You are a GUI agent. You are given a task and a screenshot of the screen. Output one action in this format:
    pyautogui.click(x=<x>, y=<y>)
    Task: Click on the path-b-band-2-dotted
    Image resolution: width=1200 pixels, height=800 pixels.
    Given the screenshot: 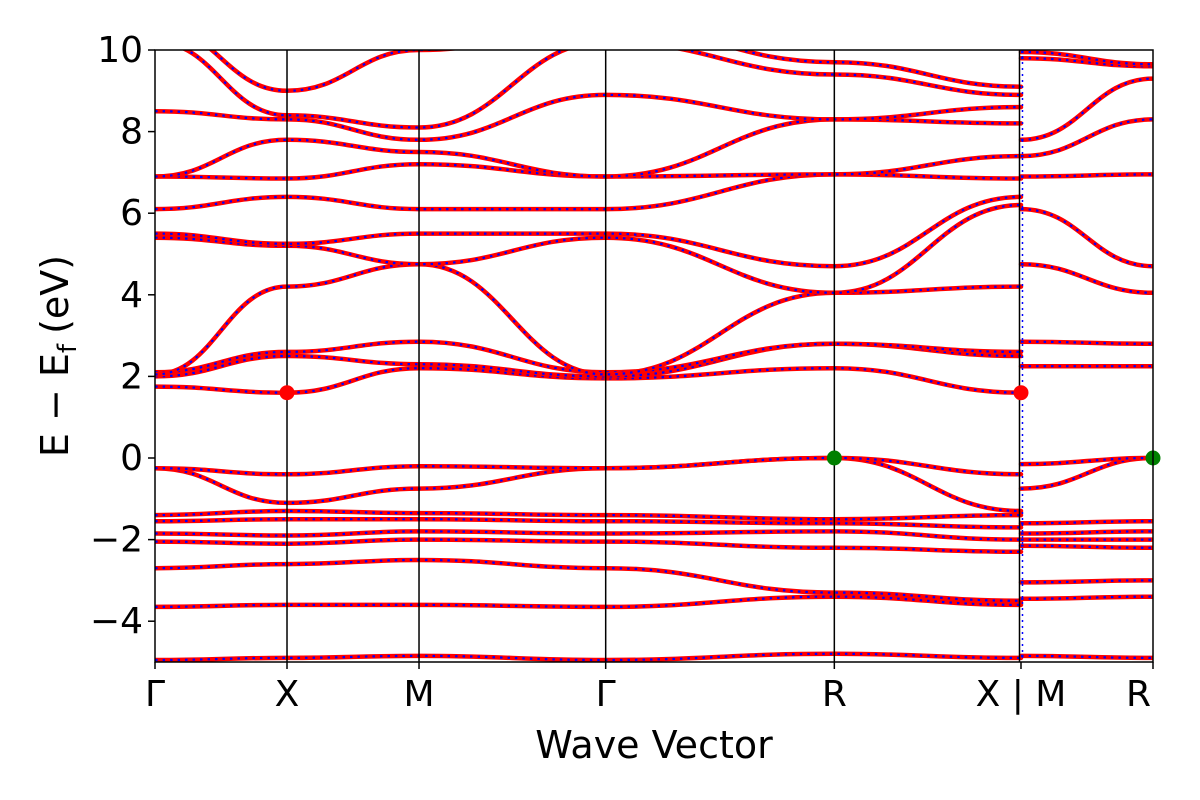 What is the action you would take?
    pyautogui.click(x=1086, y=581)
    